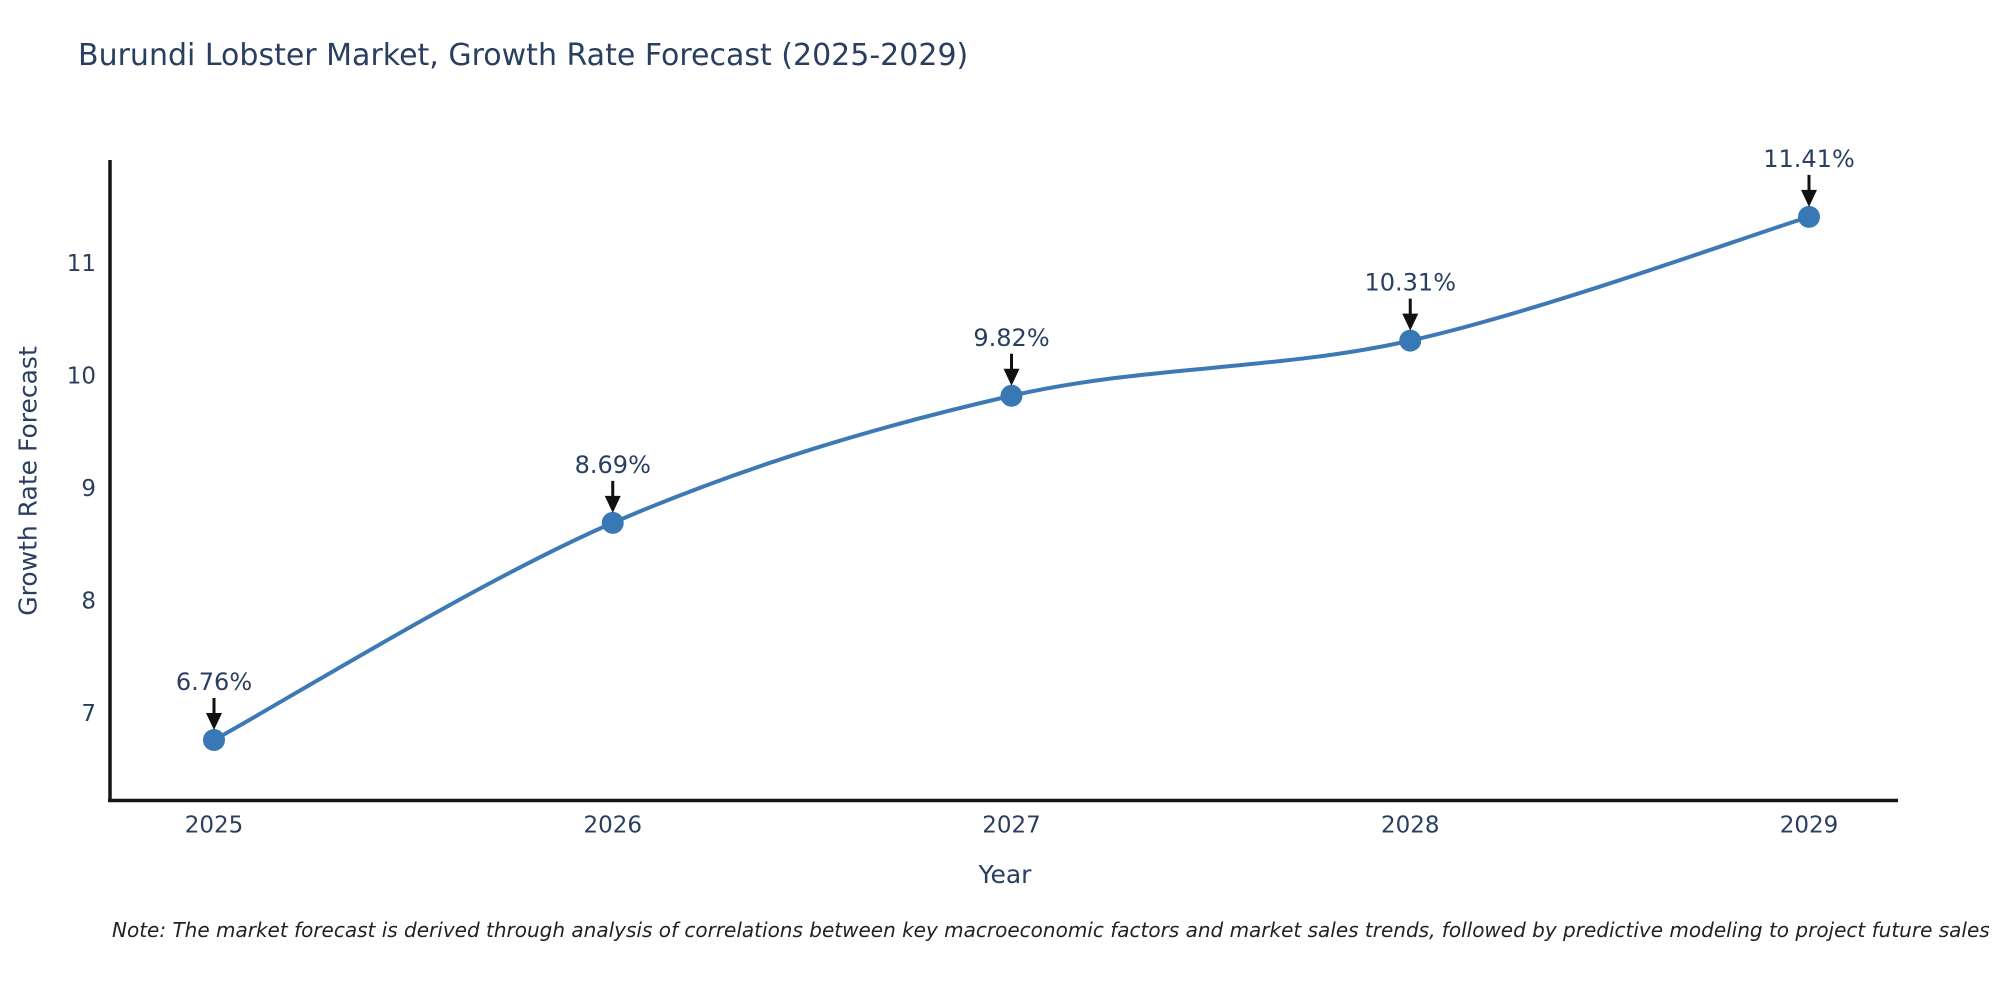  I want to click on x-tick-label: 2025, so click(214, 826).